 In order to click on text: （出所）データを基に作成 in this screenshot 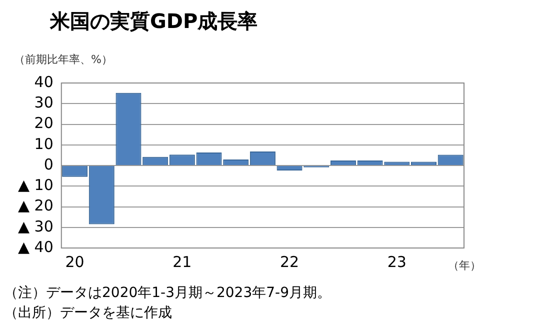, I will do `click(88, 313)`.